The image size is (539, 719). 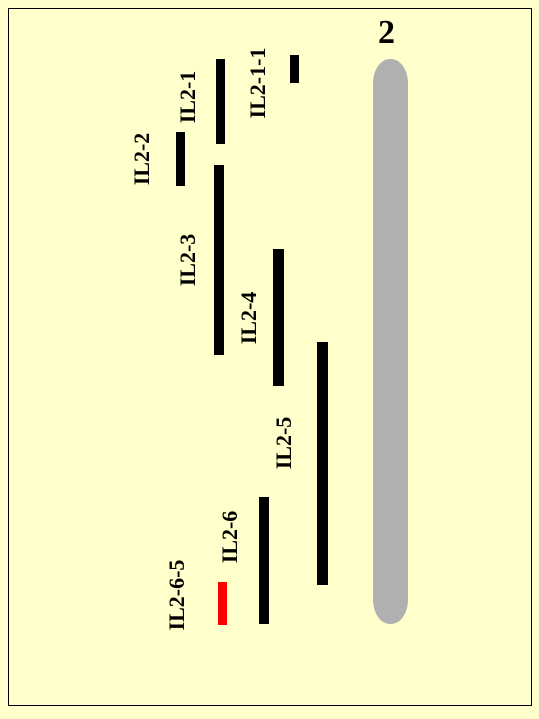 What do you see at coordinates (248, 318) in the screenshot?
I see `segment-label-il2-4: IL2-4` at bounding box center [248, 318].